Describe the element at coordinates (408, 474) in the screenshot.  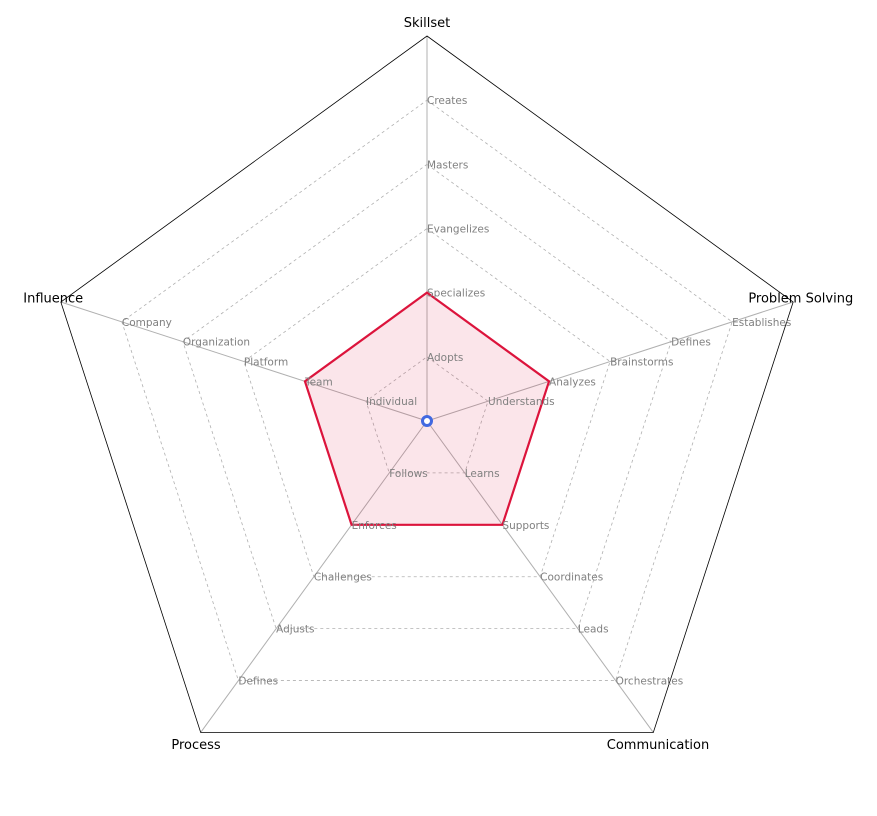
I see `level-label-follows: Follows` at that location.